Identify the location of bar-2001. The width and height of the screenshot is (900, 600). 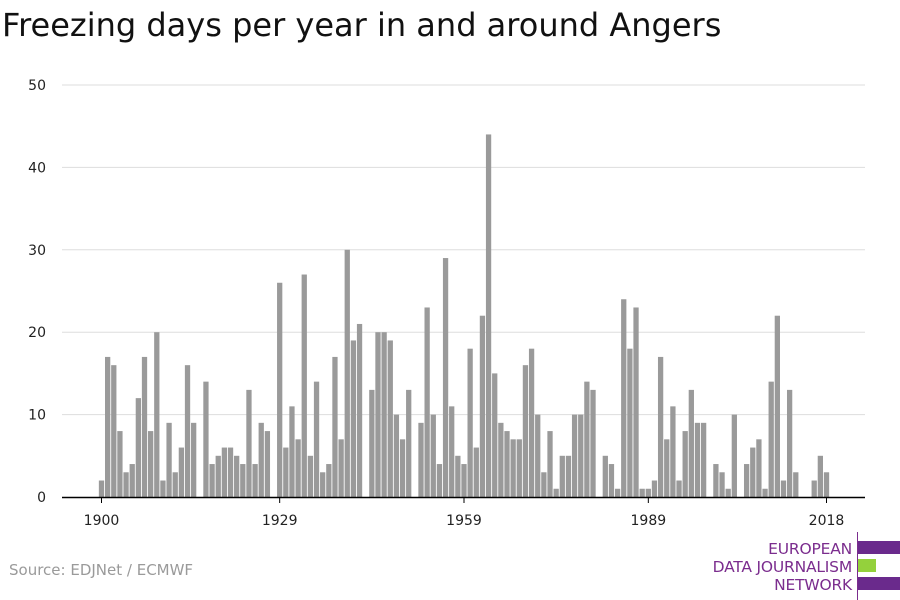
(722, 484).